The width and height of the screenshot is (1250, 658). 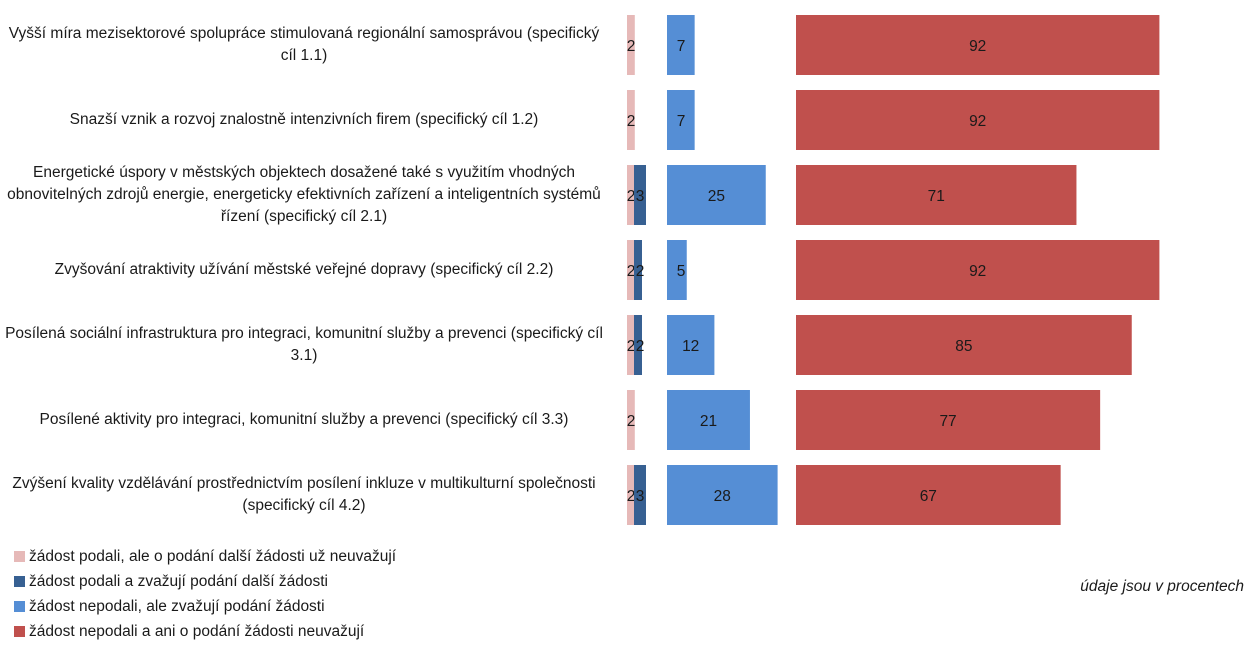 I want to click on data-label: 77, so click(x=947, y=421).